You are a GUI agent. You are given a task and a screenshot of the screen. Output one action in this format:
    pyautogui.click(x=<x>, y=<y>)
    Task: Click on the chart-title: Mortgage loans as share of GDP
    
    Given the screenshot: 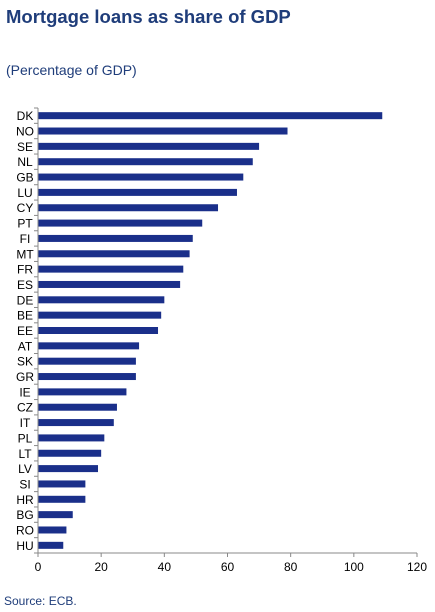 What is the action you would take?
    pyautogui.click(x=148, y=16)
    